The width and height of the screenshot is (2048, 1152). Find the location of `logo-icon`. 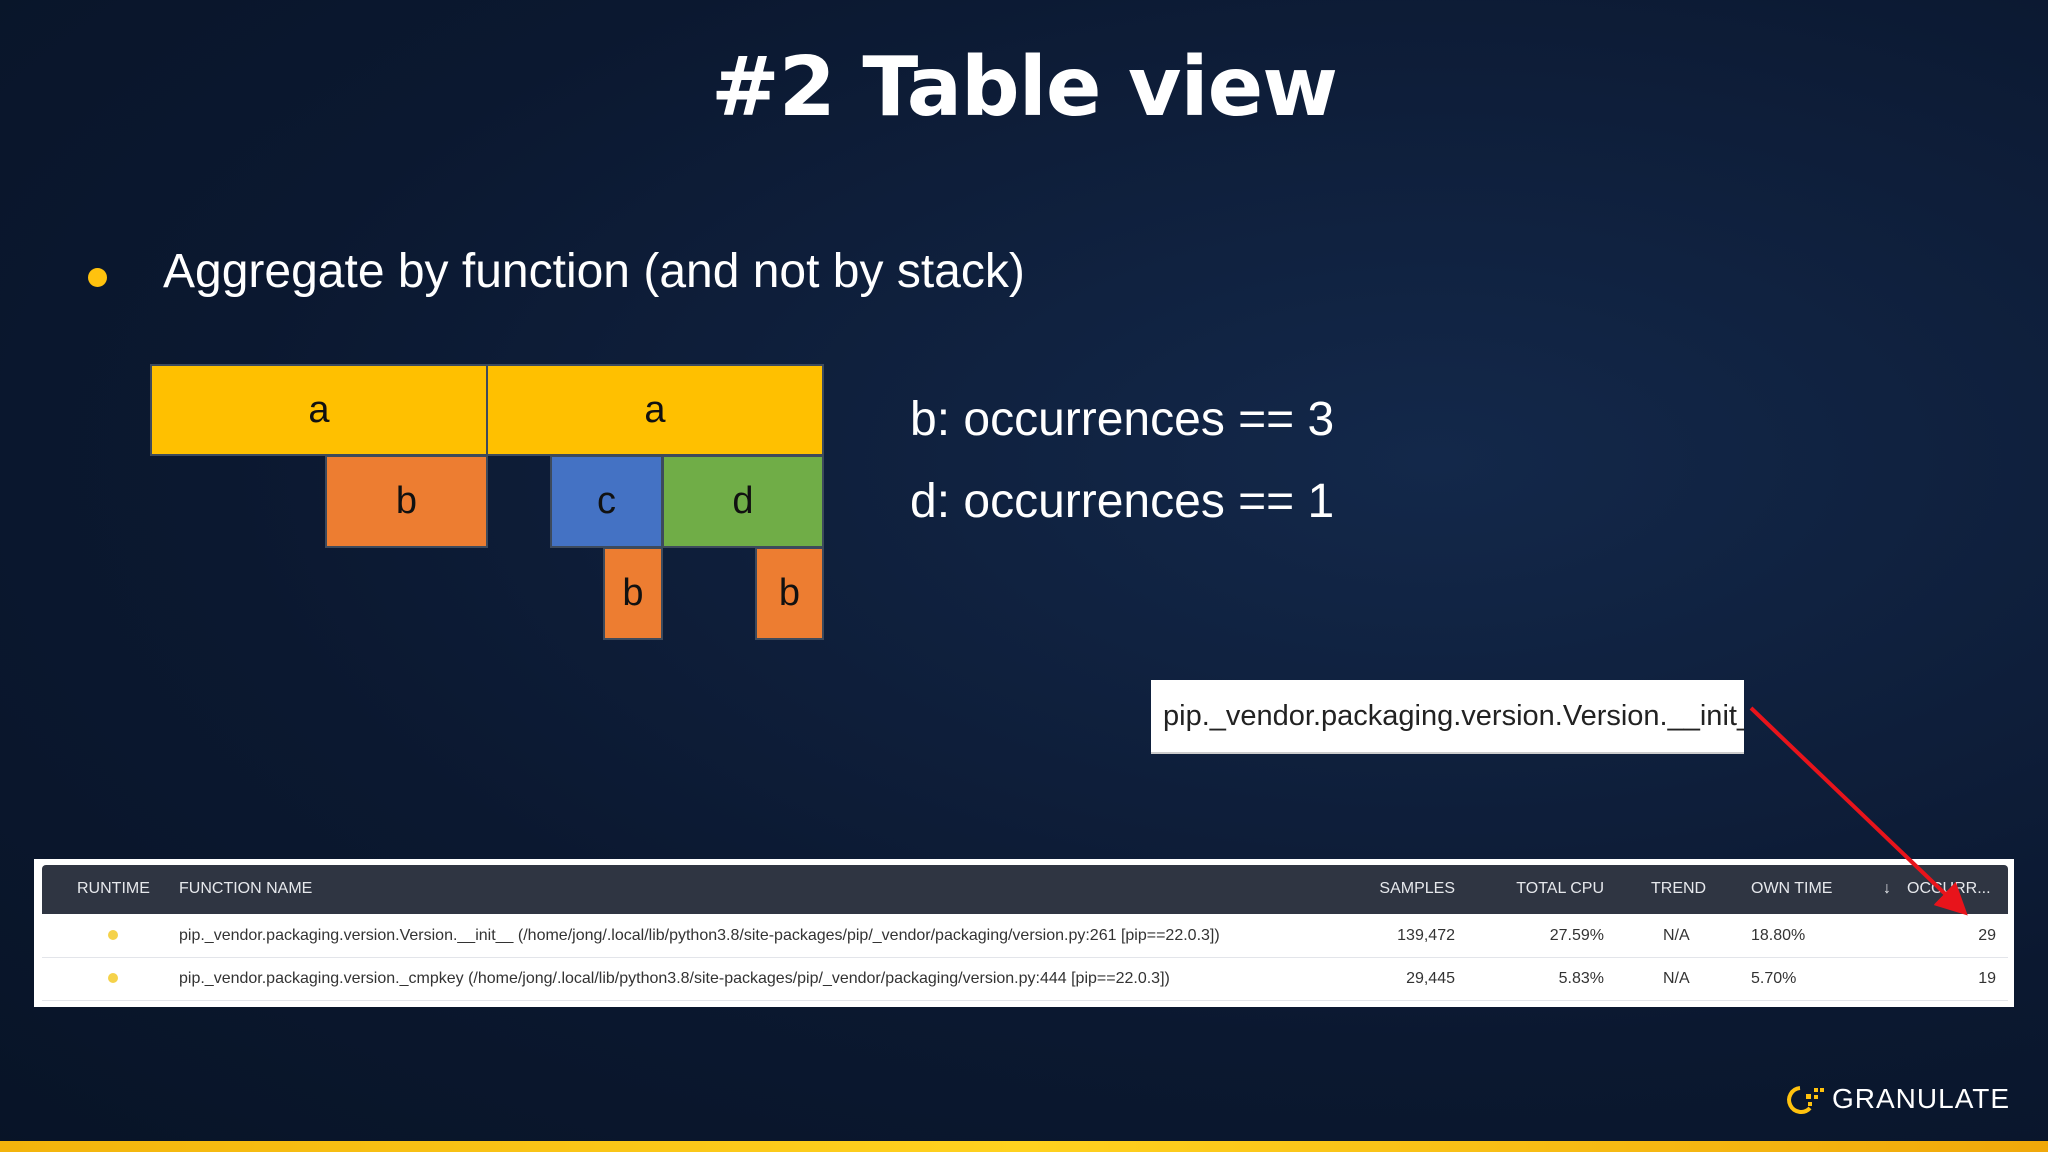

logo-icon is located at coordinates (1805, 1100).